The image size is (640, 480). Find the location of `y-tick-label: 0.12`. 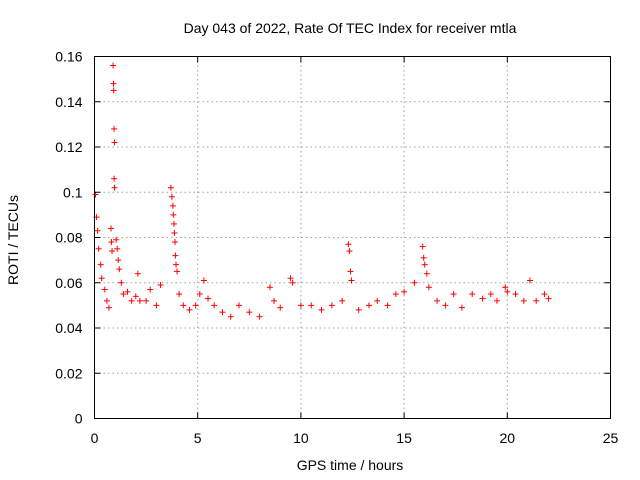

y-tick-label: 0.12 is located at coordinates (68, 147).